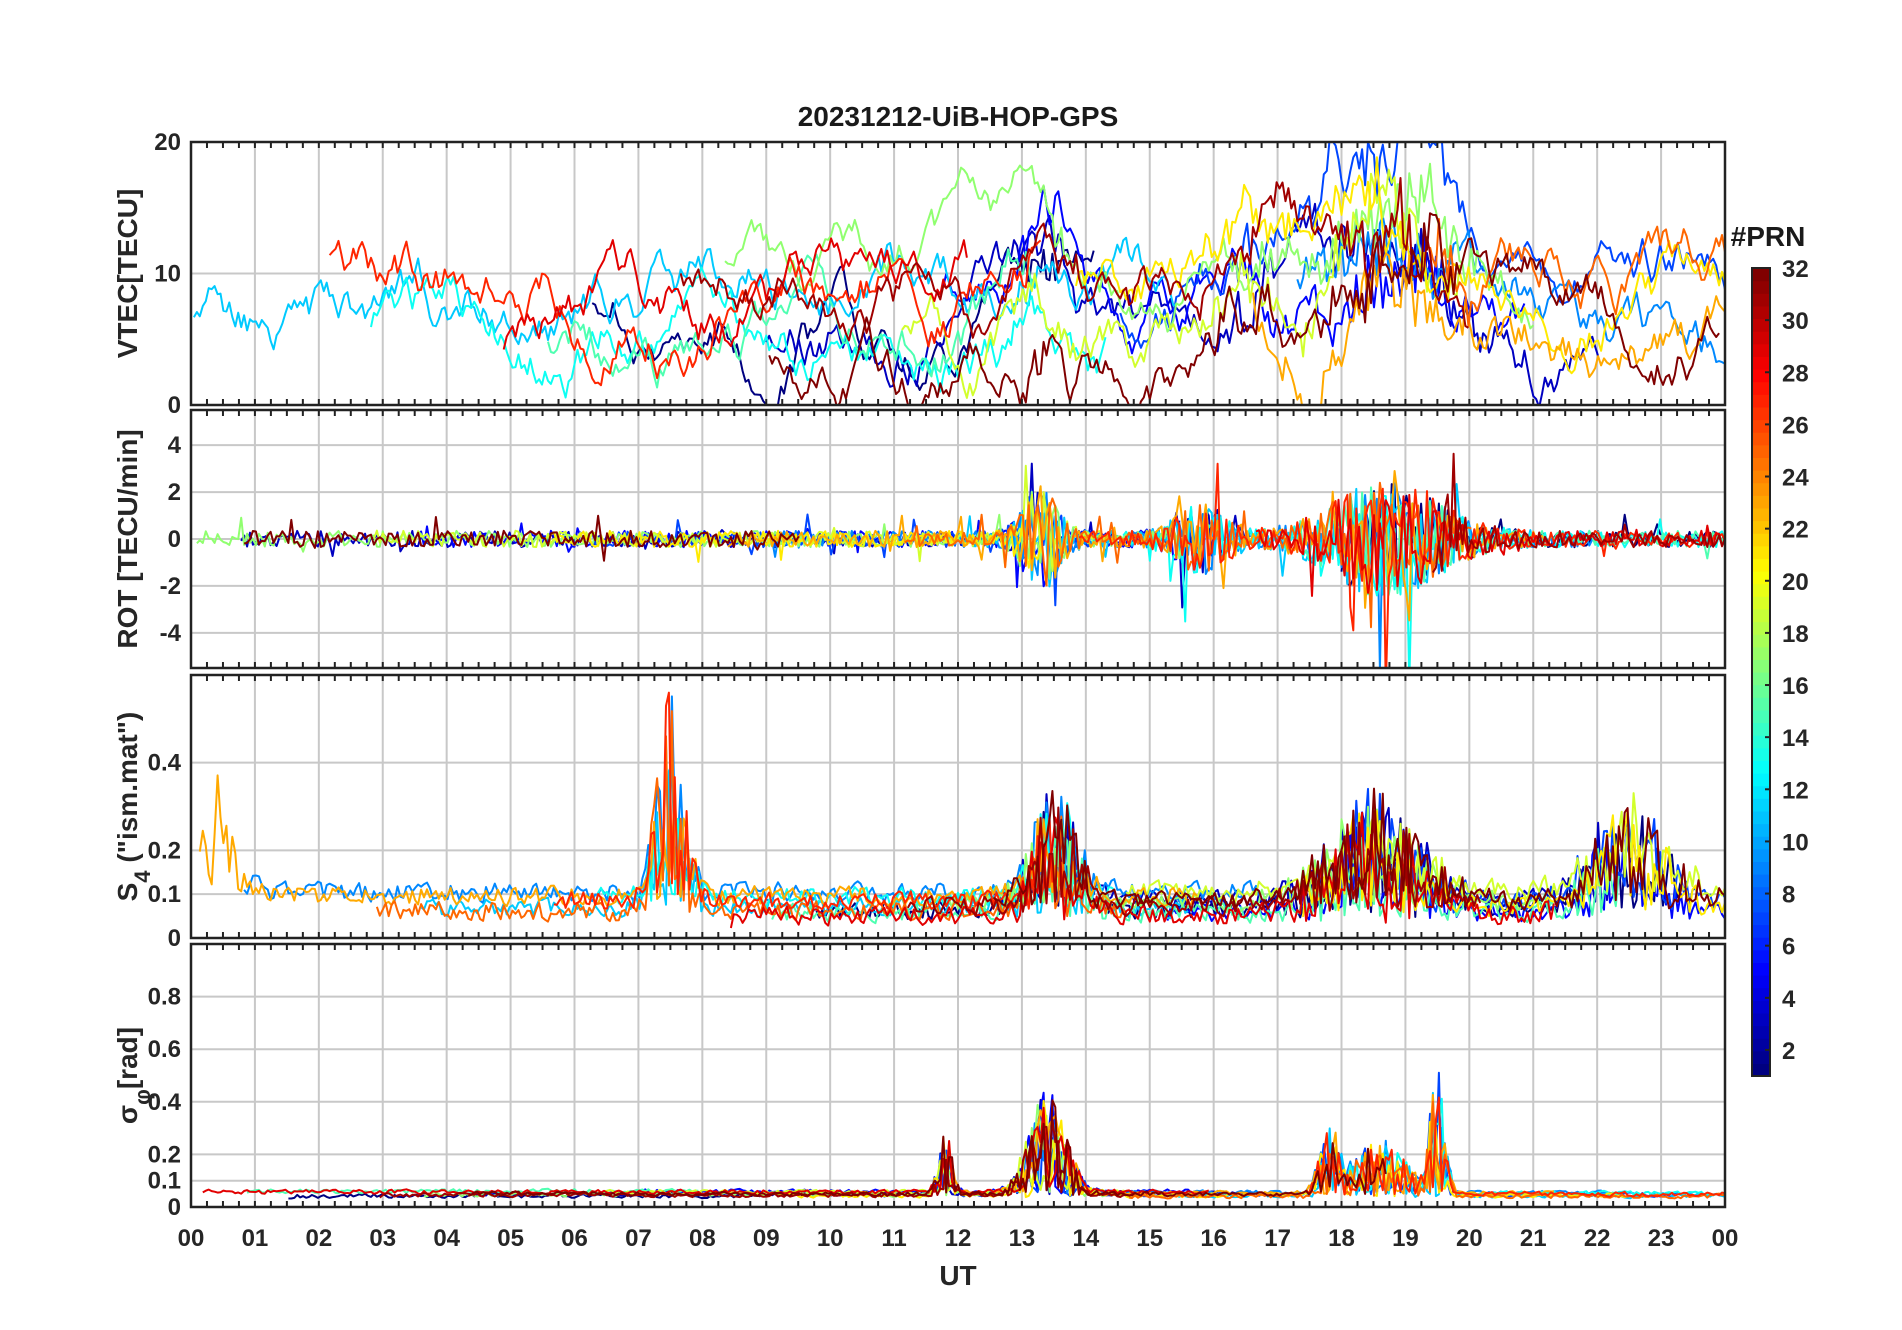 The image size is (1902, 1330). What do you see at coordinates (1789, 999) in the screenshot?
I see `colorbar-tick-label: 4` at bounding box center [1789, 999].